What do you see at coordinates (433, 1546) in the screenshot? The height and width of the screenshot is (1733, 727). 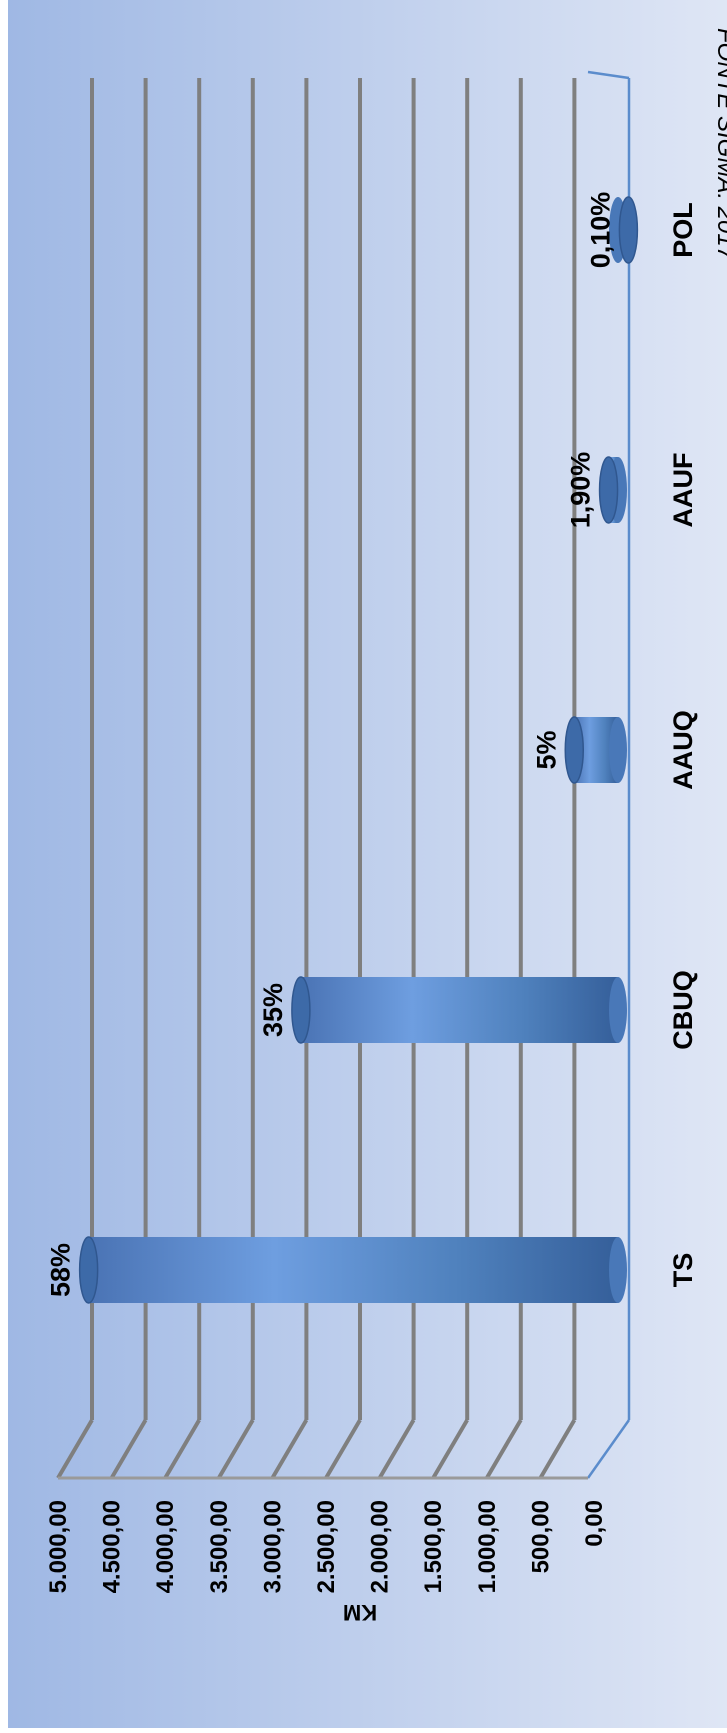 I see `y-tick-label: 1.500,00` at bounding box center [433, 1546].